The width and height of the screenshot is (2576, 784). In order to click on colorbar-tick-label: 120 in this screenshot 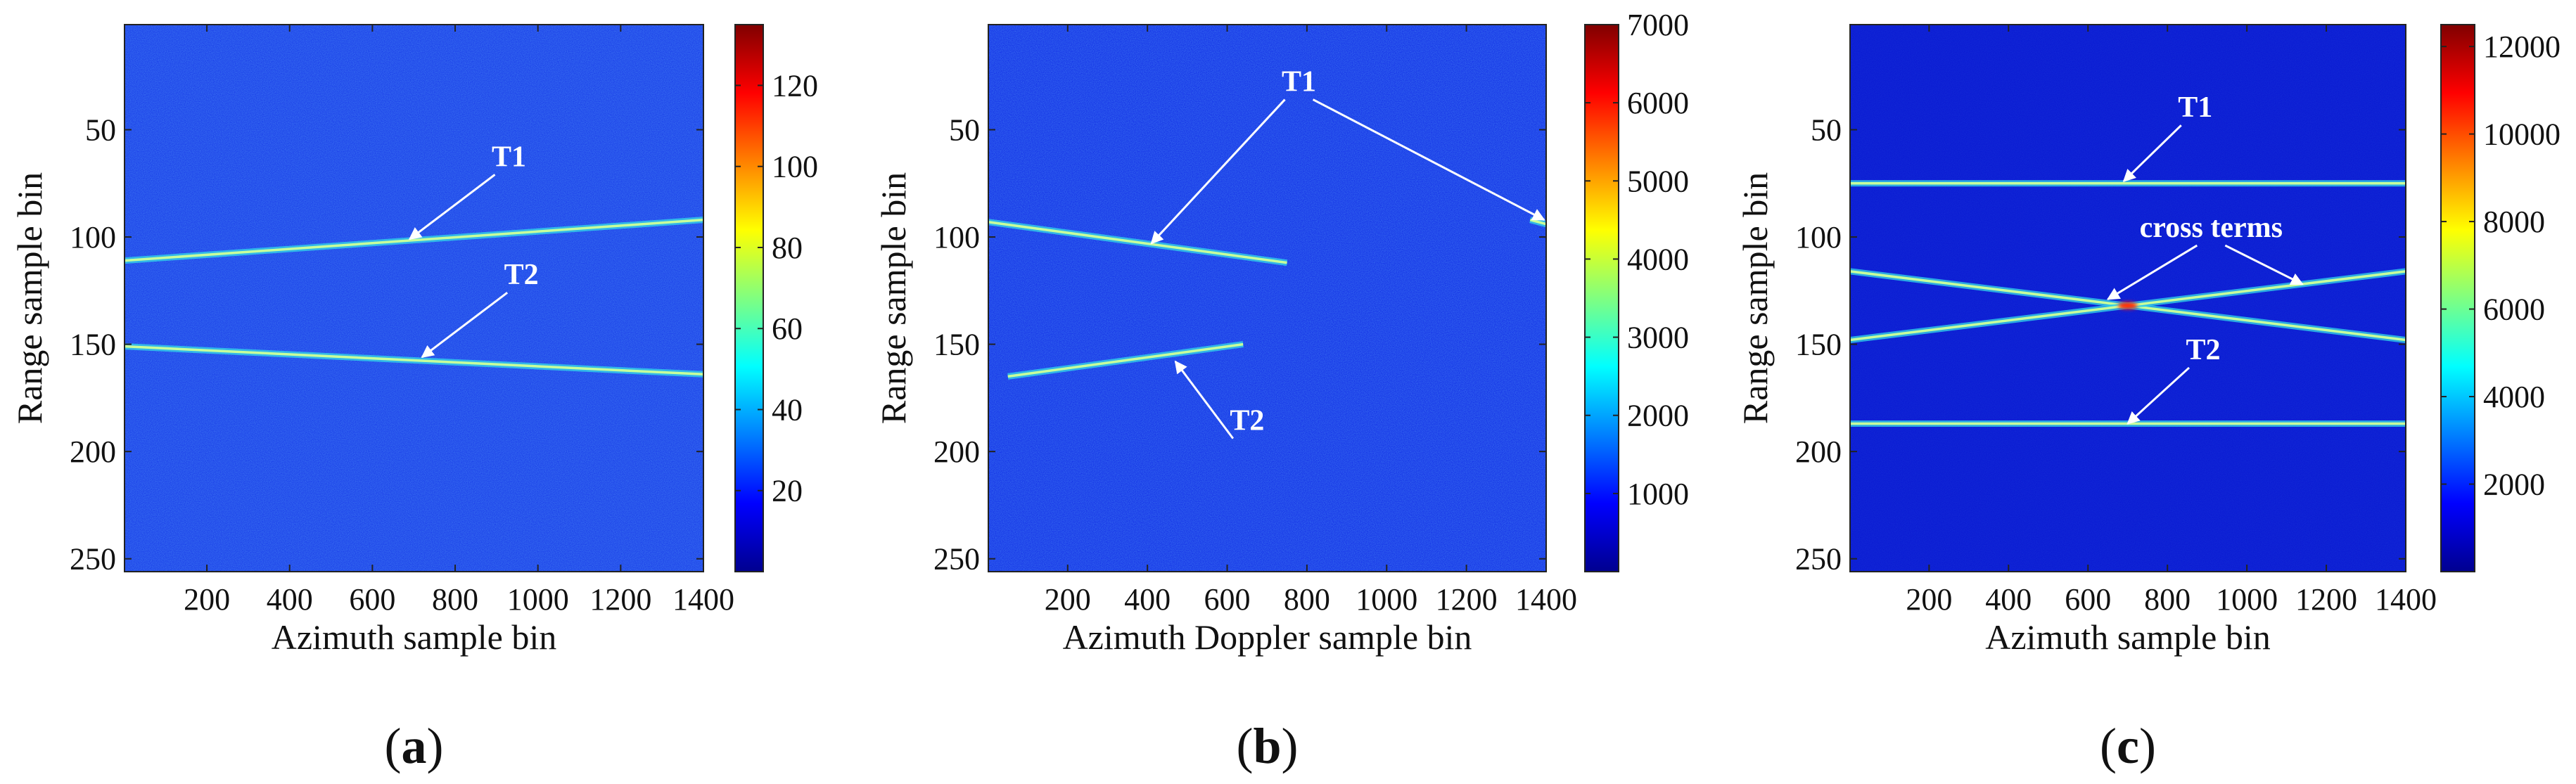, I will do `click(795, 85)`.